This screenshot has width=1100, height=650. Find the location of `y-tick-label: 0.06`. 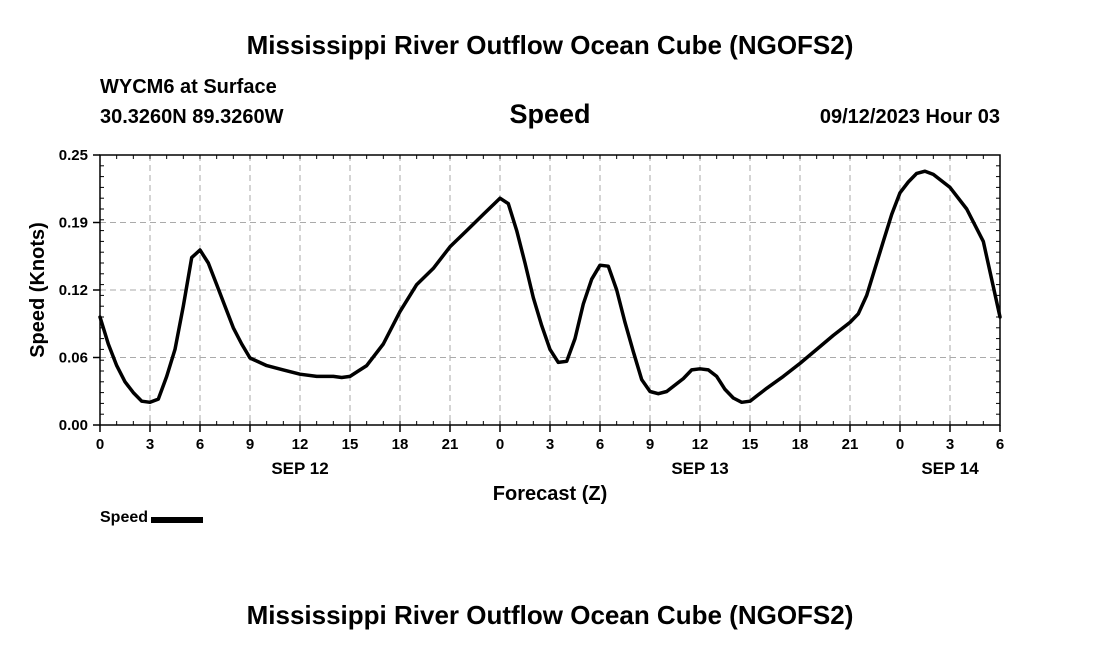

y-tick-label: 0.06 is located at coordinates (73, 358).